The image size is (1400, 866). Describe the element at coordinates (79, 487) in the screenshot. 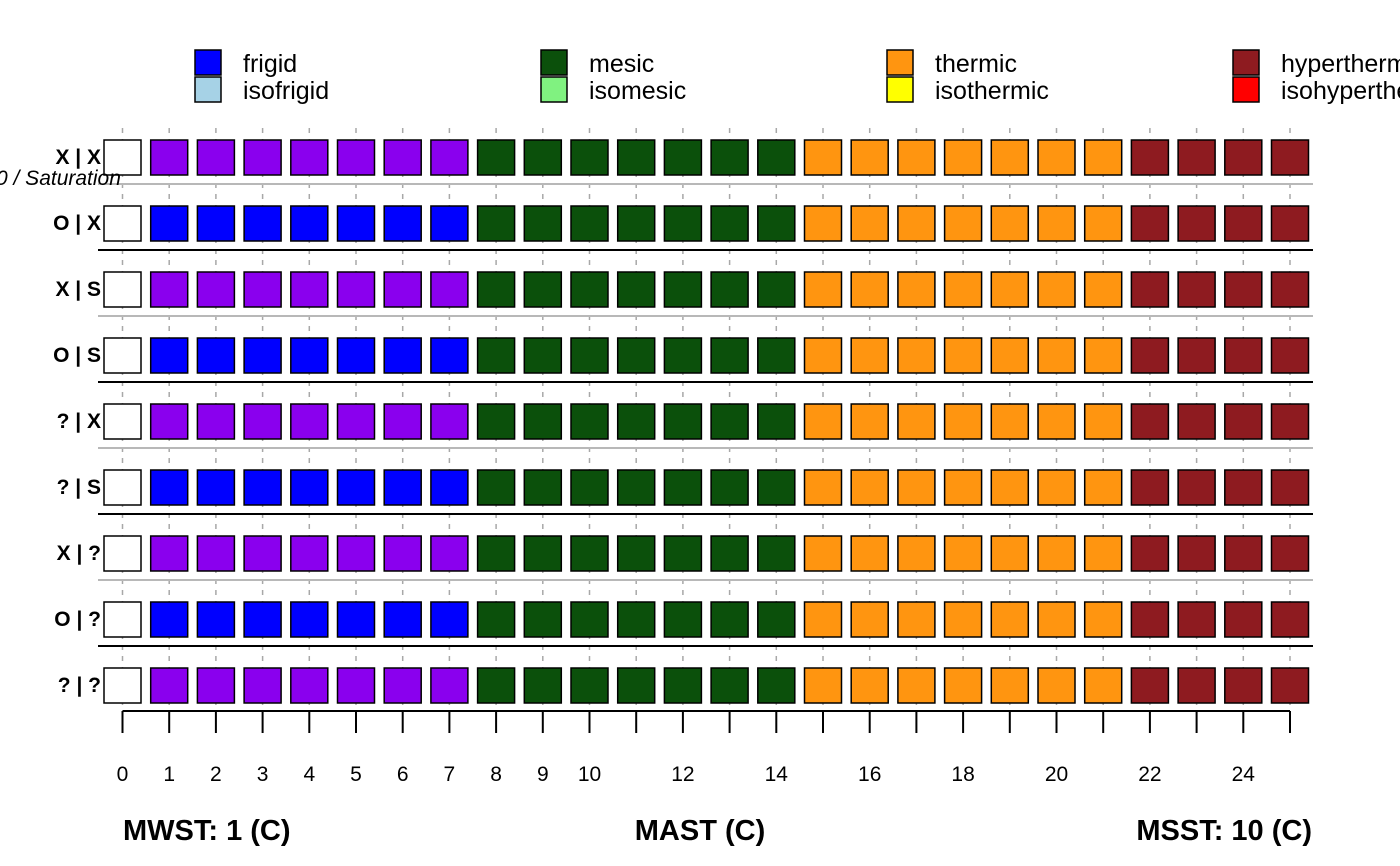

I see `row-label-5: ? | S` at that location.